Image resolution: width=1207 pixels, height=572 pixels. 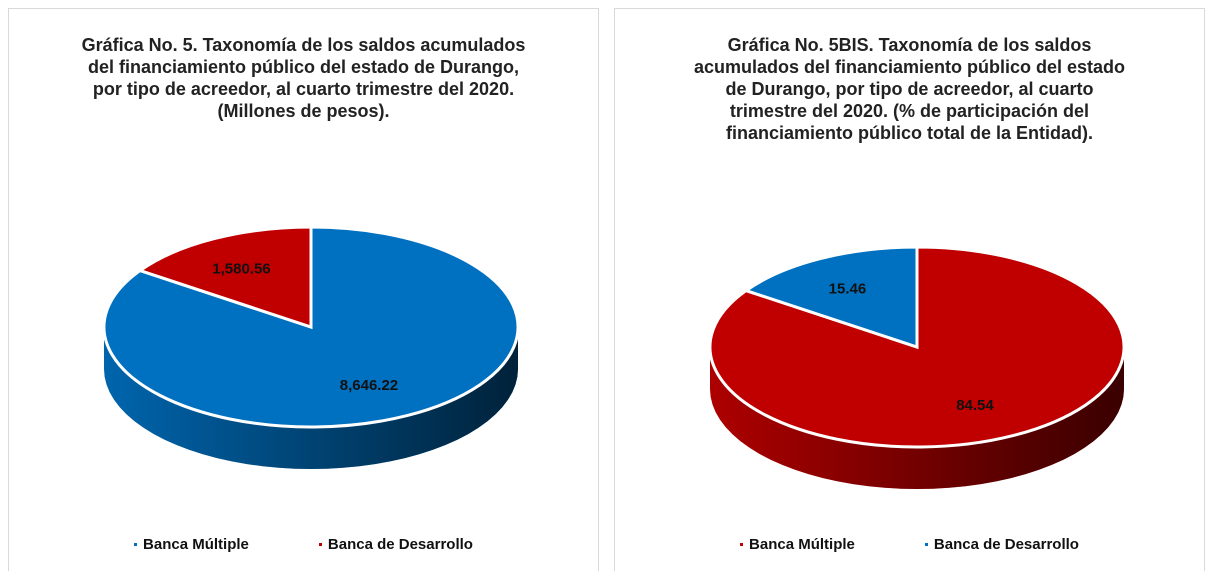 What do you see at coordinates (241, 268) in the screenshot?
I see `data-label: 1,580.56` at bounding box center [241, 268].